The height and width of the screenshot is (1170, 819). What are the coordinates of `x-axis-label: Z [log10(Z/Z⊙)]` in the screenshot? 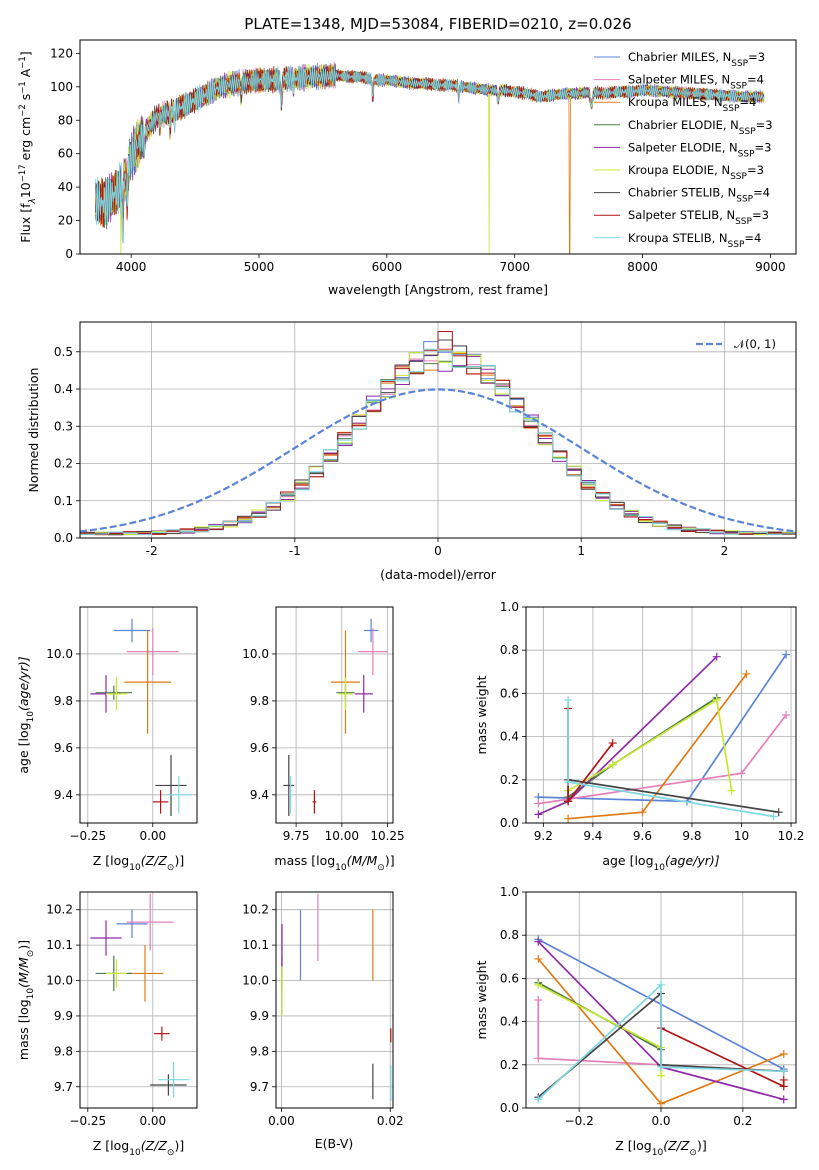 It's located at (660, 1148).